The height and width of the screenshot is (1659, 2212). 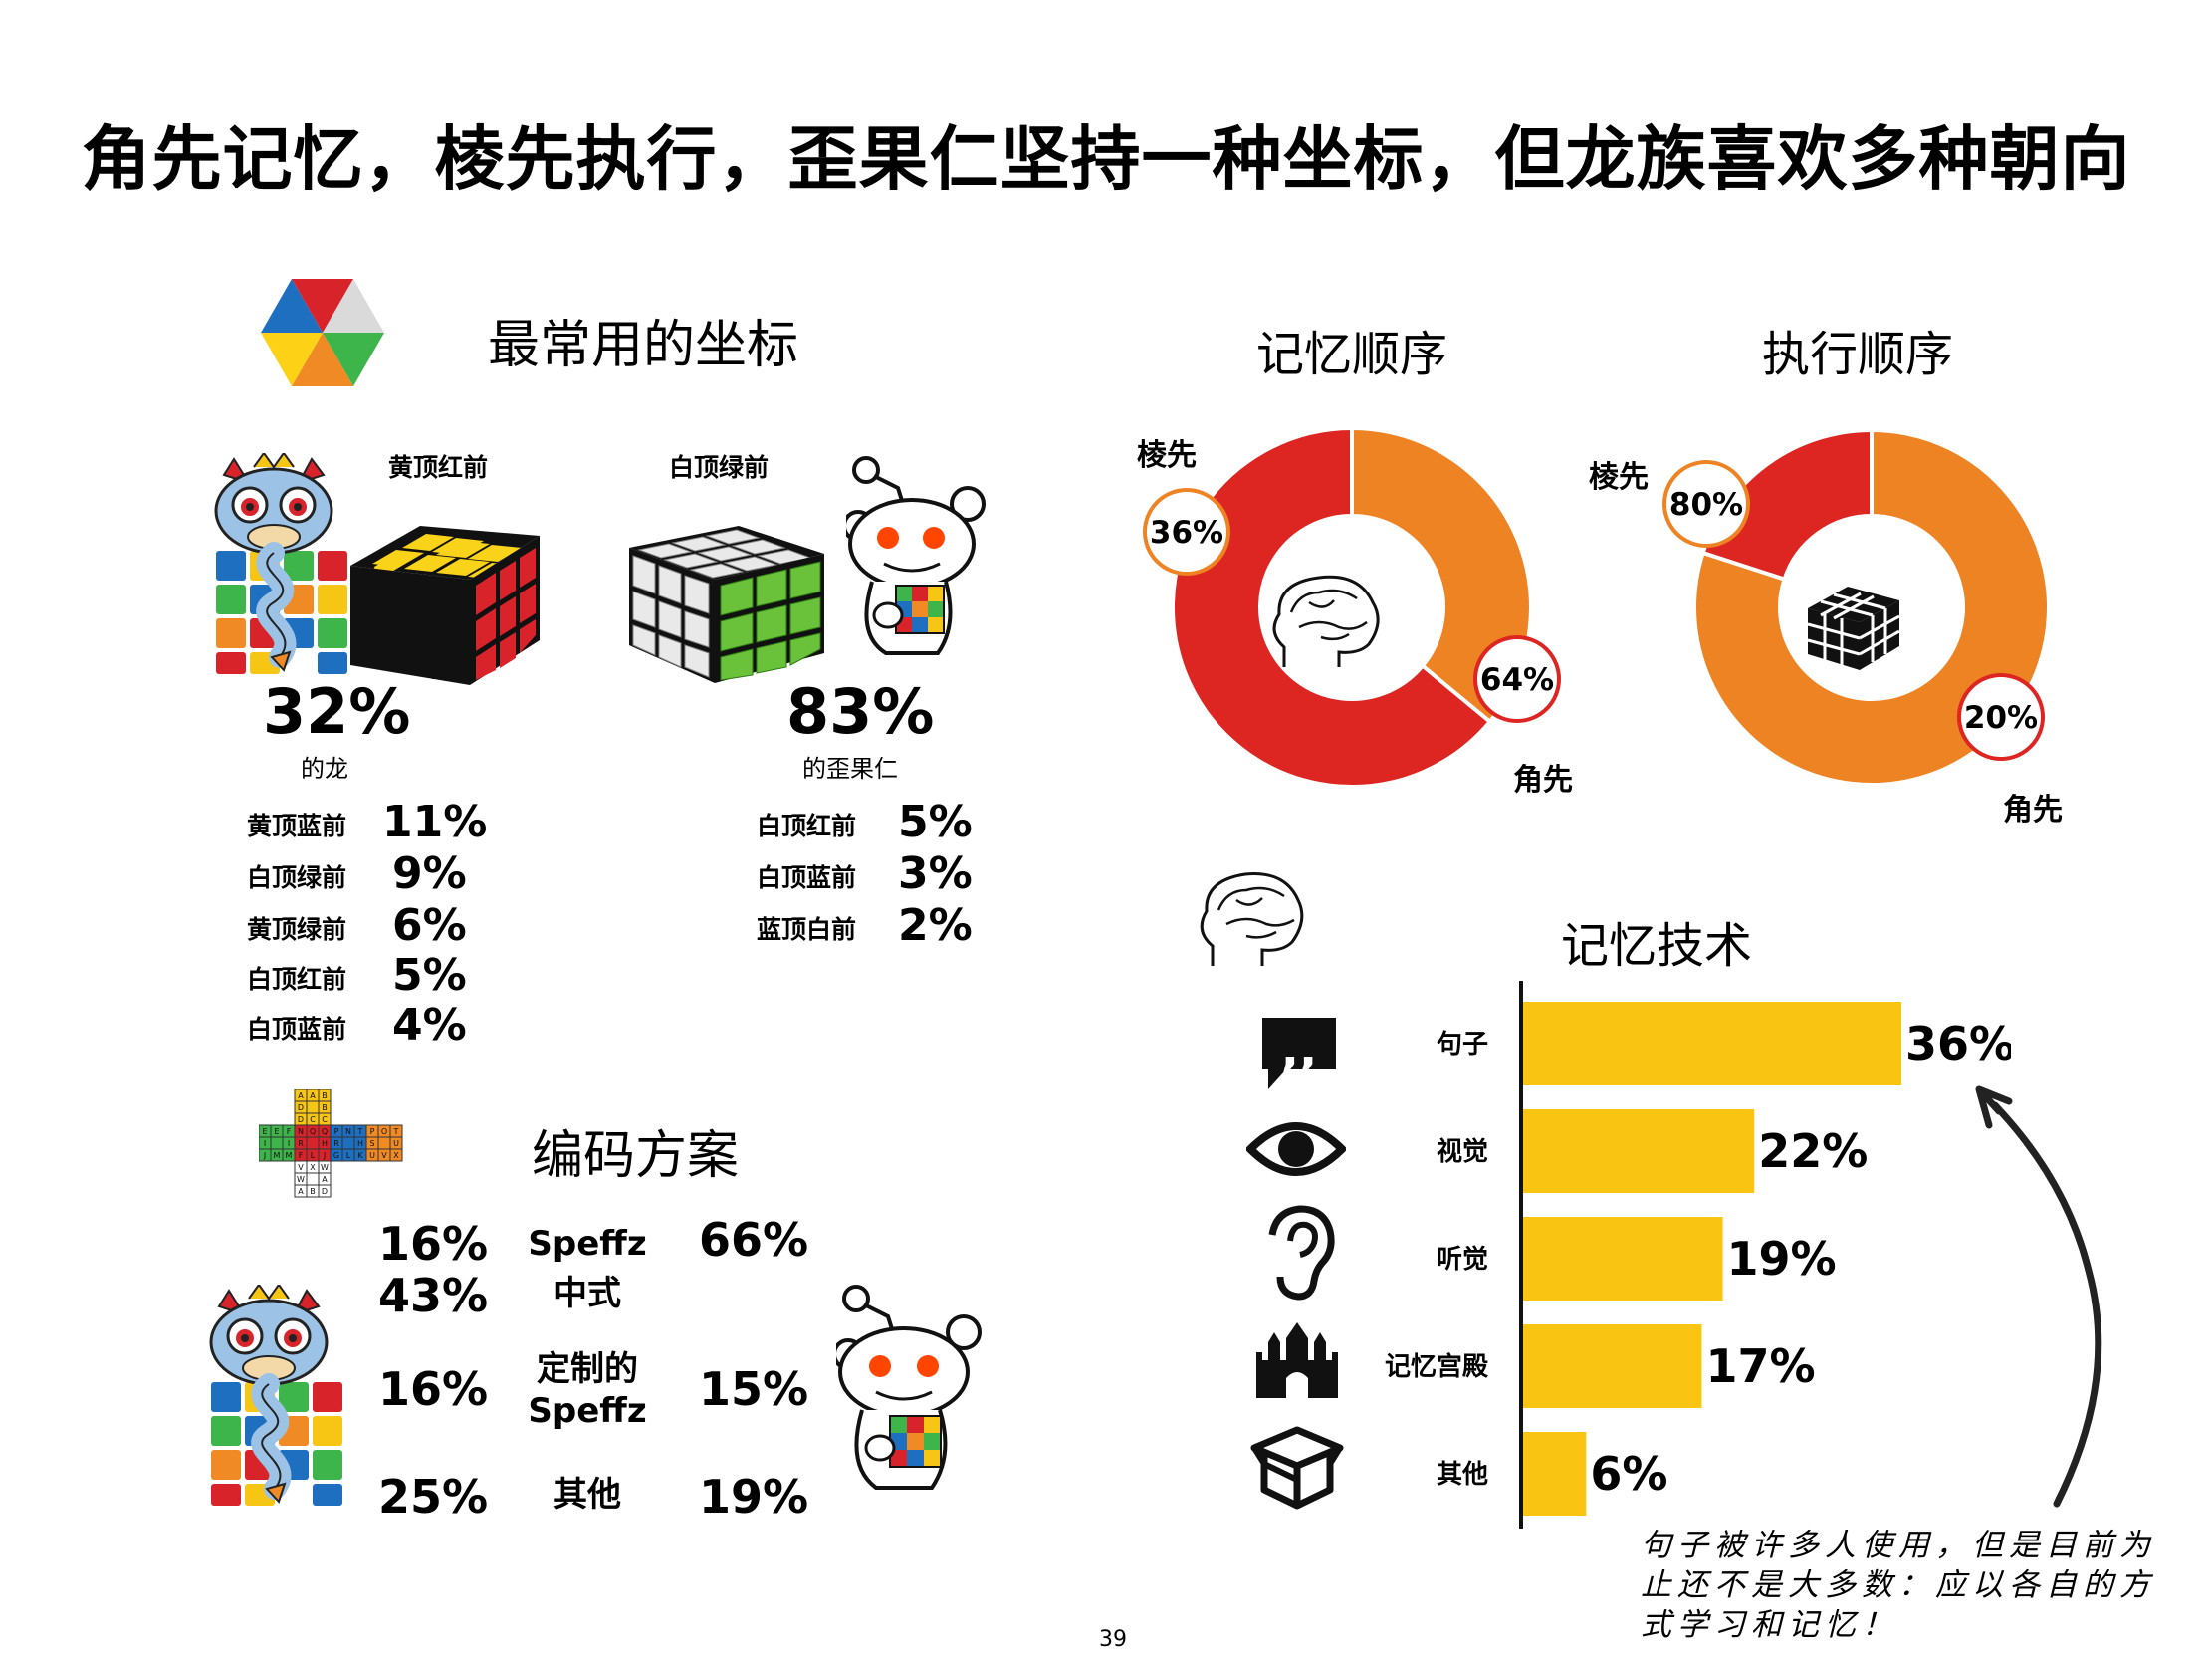 I want to click on list-item-value: 11%, so click(x=435, y=822).